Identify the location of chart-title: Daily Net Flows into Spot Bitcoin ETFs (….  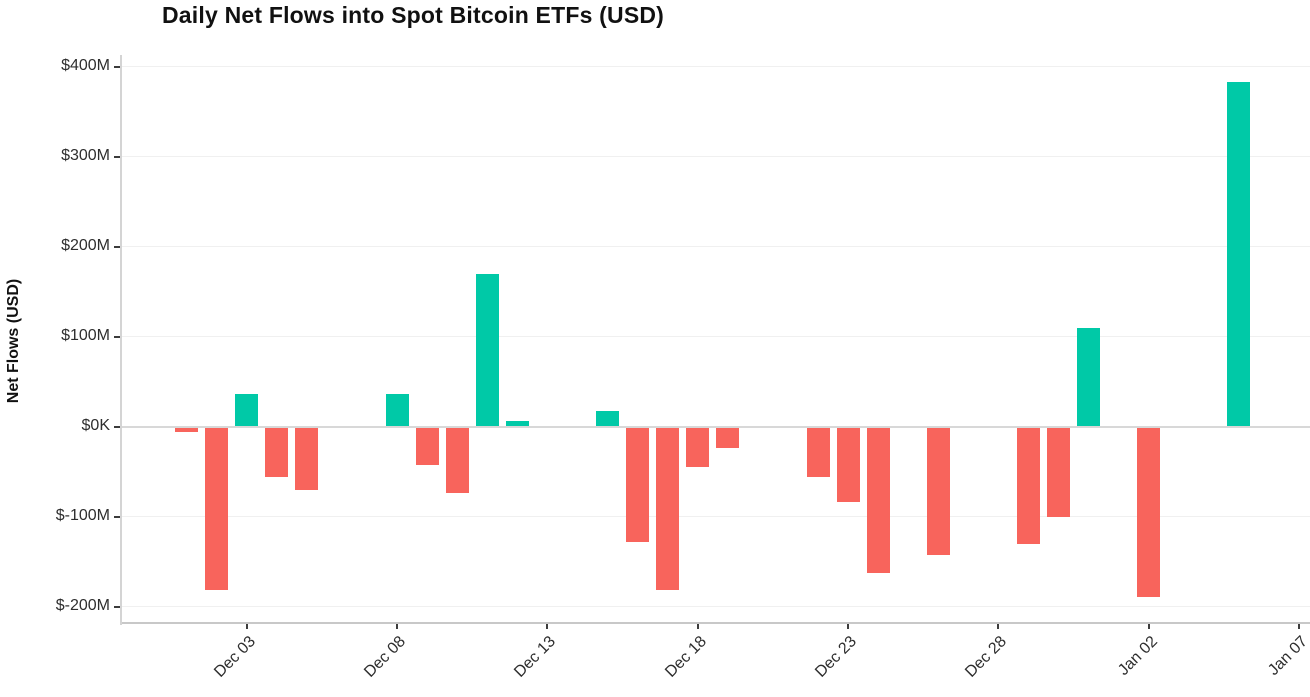
(413, 15).